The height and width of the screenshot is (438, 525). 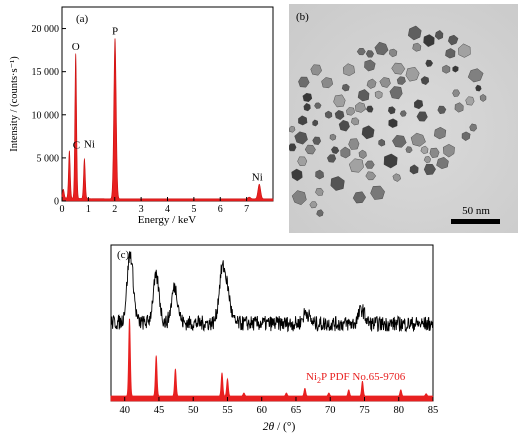 What do you see at coordinates (46, 72) in the screenshot?
I see `y-tick-label: 15 000` at bounding box center [46, 72].